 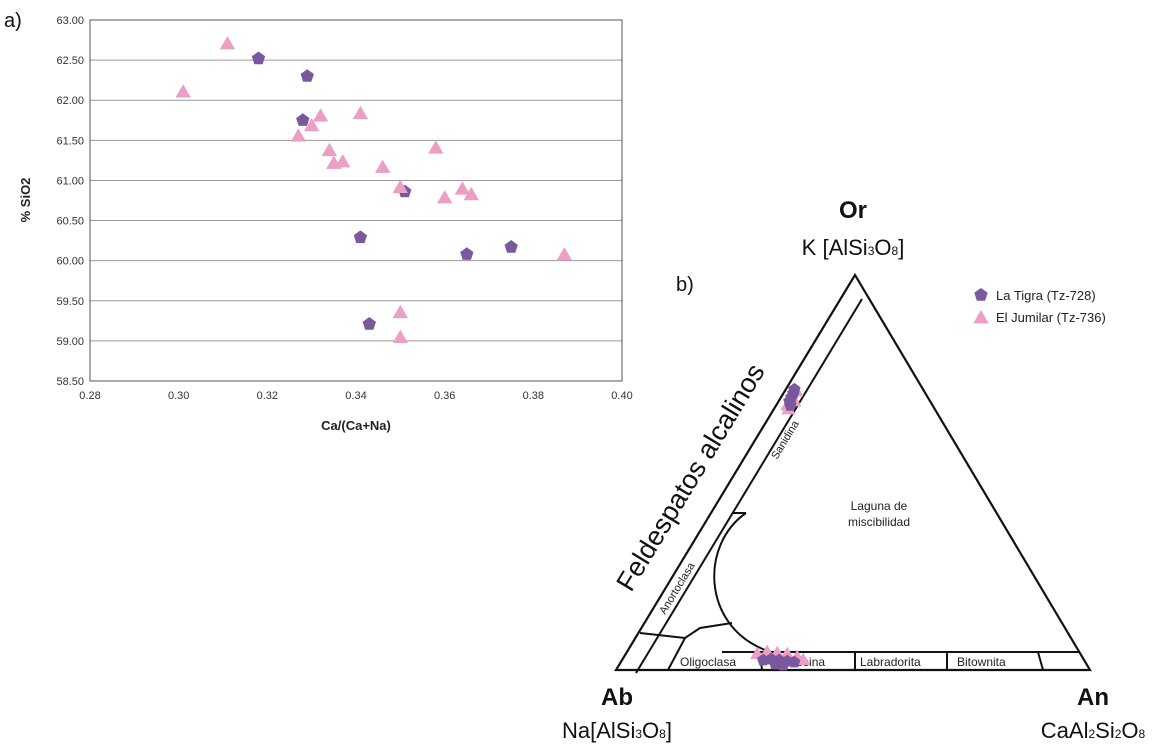 I want to click on ternary-data-points, so click(x=780, y=526).